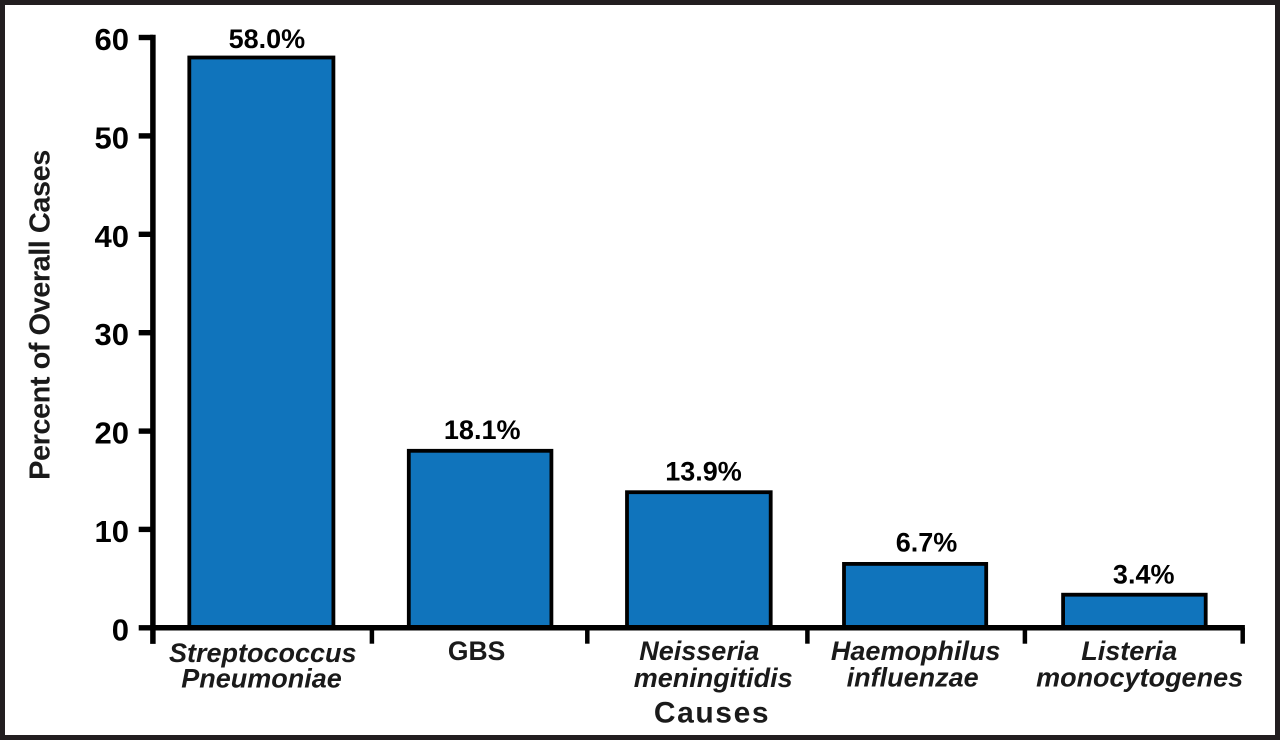  What do you see at coordinates (1139, 678) in the screenshot?
I see `svg-text: monocytogenes` at bounding box center [1139, 678].